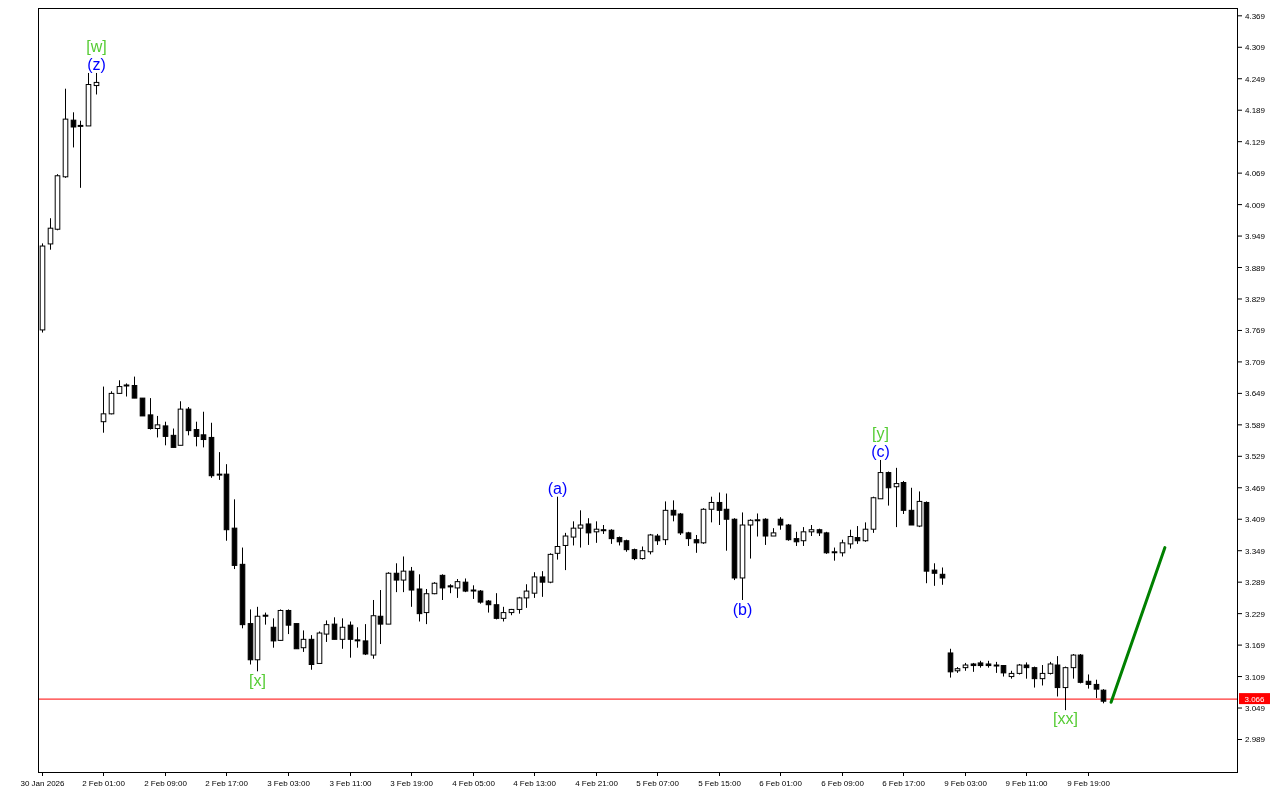 The width and height of the screenshot is (1280, 800). Describe the element at coordinates (1255, 268) in the screenshot. I see `y-tick-label: 3.889` at that location.